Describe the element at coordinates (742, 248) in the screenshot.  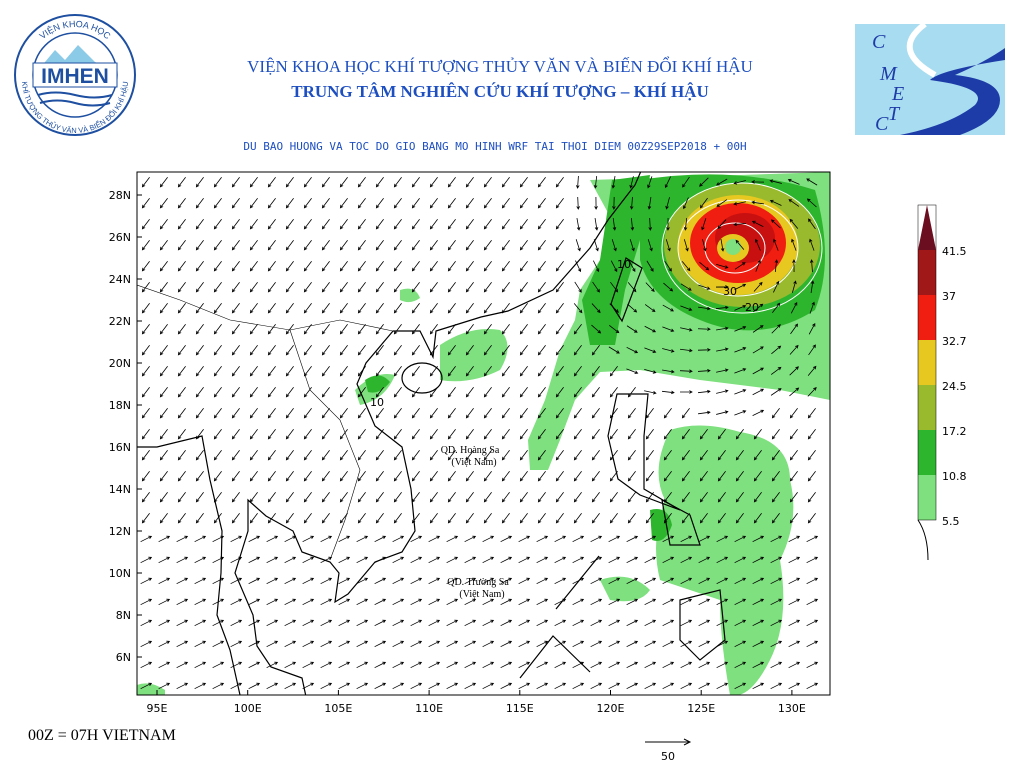
I see `contours` at that location.